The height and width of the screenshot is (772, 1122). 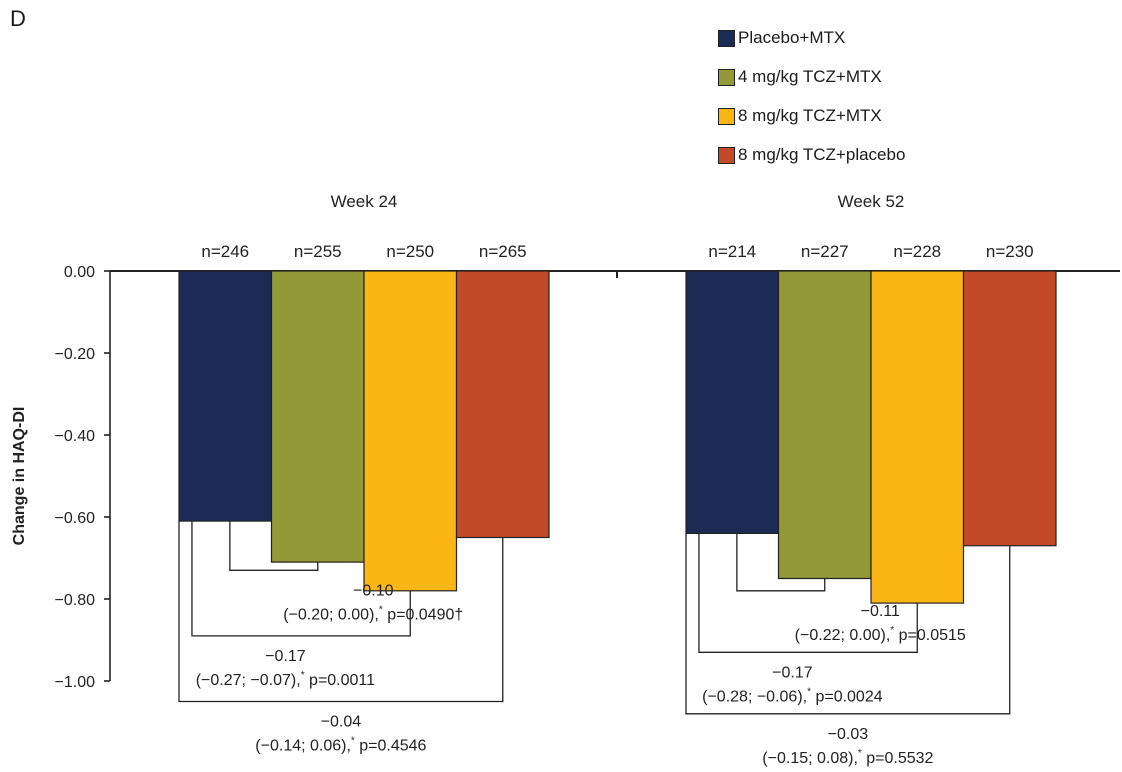 I want to click on y-tick-label: −0.20, so click(x=75, y=354).